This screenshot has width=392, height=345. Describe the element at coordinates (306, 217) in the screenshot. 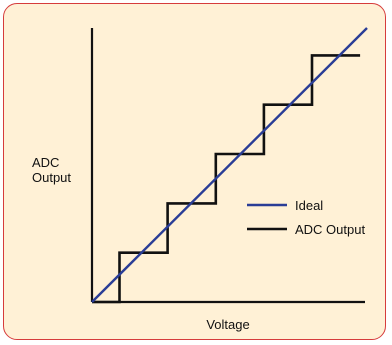

I see `legend: Ideal ADC Output` at that location.